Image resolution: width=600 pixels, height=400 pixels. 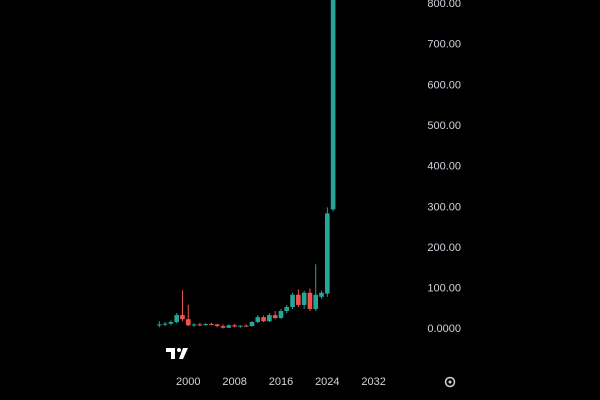 I want to click on y-tick-label: 500.00, so click(x=444, y=126).